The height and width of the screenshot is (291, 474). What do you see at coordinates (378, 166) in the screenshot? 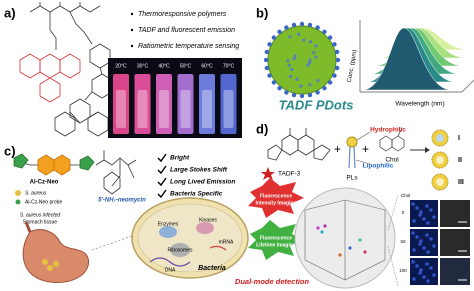
I see `lipophilic-label: Lipophilic` at bounding box center [378, 166].